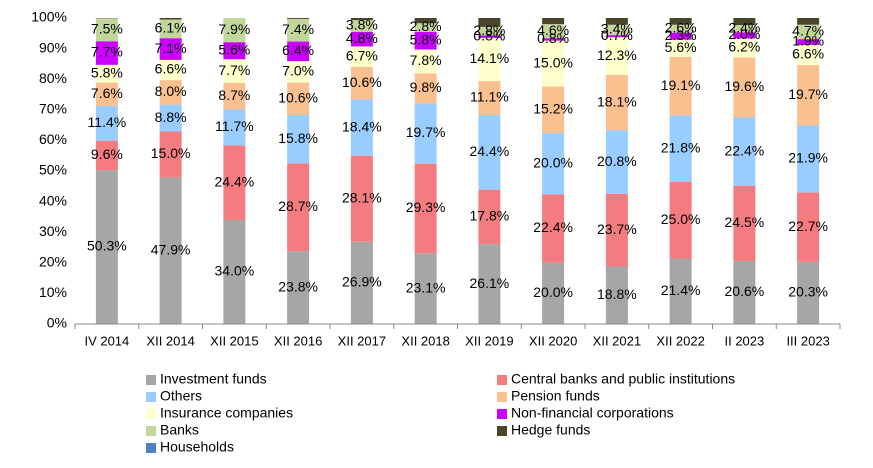 This screenshot has height=468, width=873. Describe the element at coordinates (57, 323) in the screenshot. I see `y-tick-label: 0%` at that location.